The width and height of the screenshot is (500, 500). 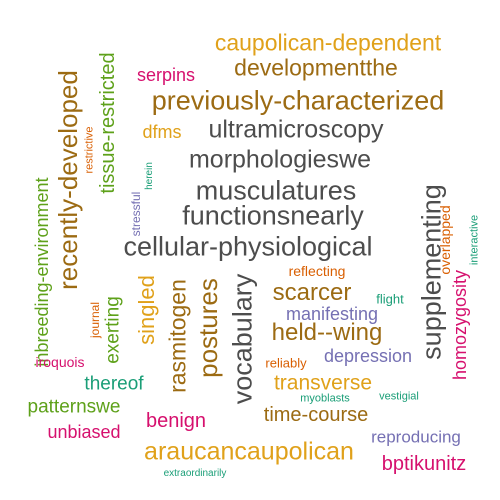 What do you see at coordinates (316, 415) in the screenshot?
I see `word-time-course: time-course` at bounding box center [316, 415].